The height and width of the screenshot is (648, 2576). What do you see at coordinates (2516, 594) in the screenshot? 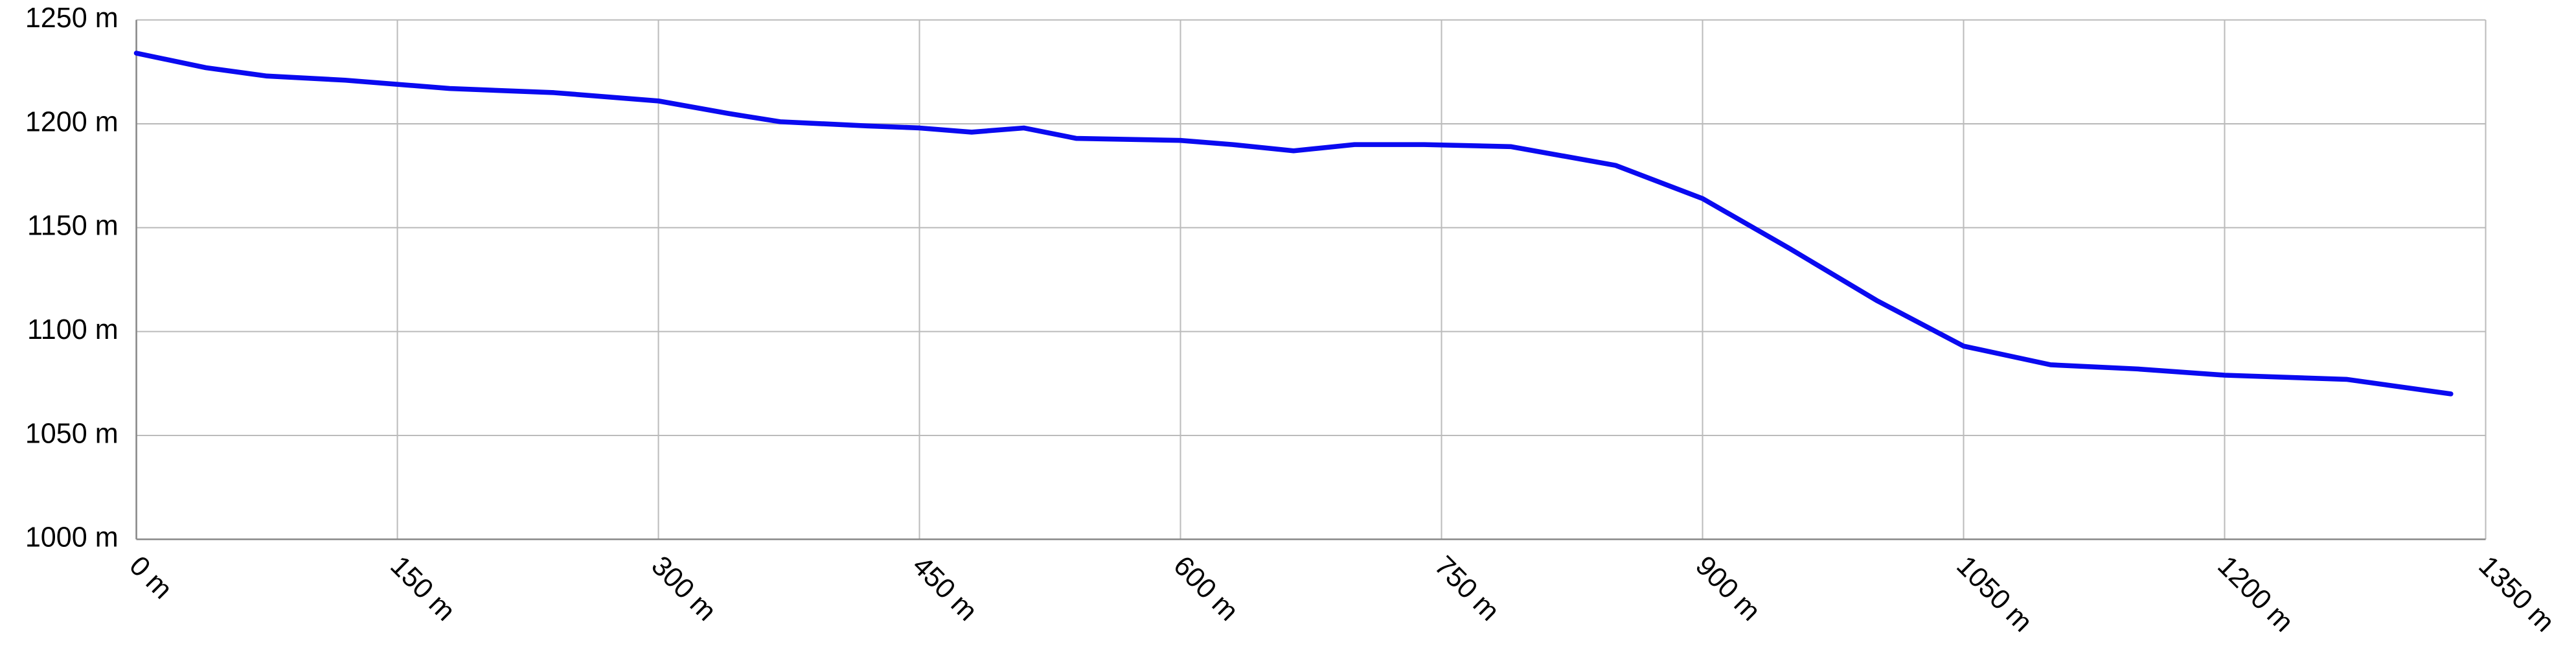
I see `x-tick-label: 1350 m` at bounding box center [2516, 594].